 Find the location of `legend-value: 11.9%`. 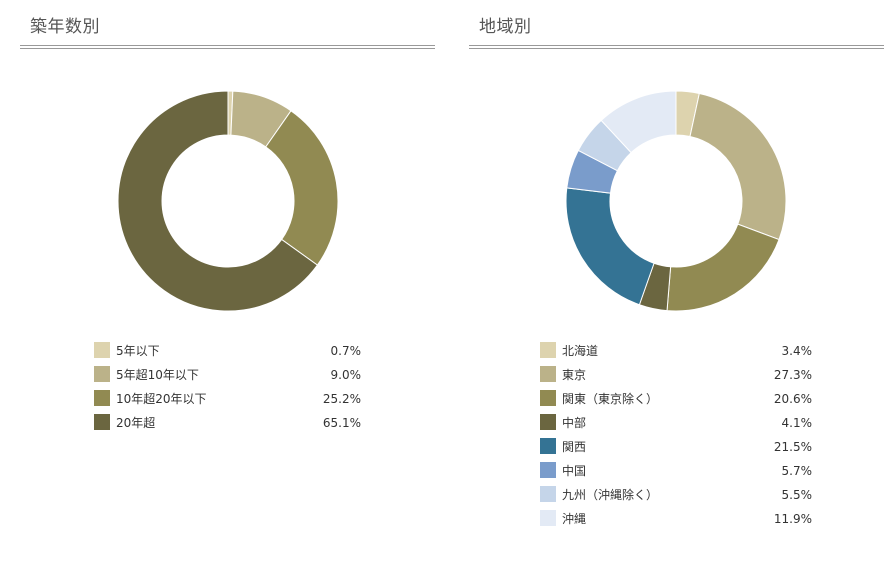

legend-value: 11.9% is located at coordinates (792, 519).